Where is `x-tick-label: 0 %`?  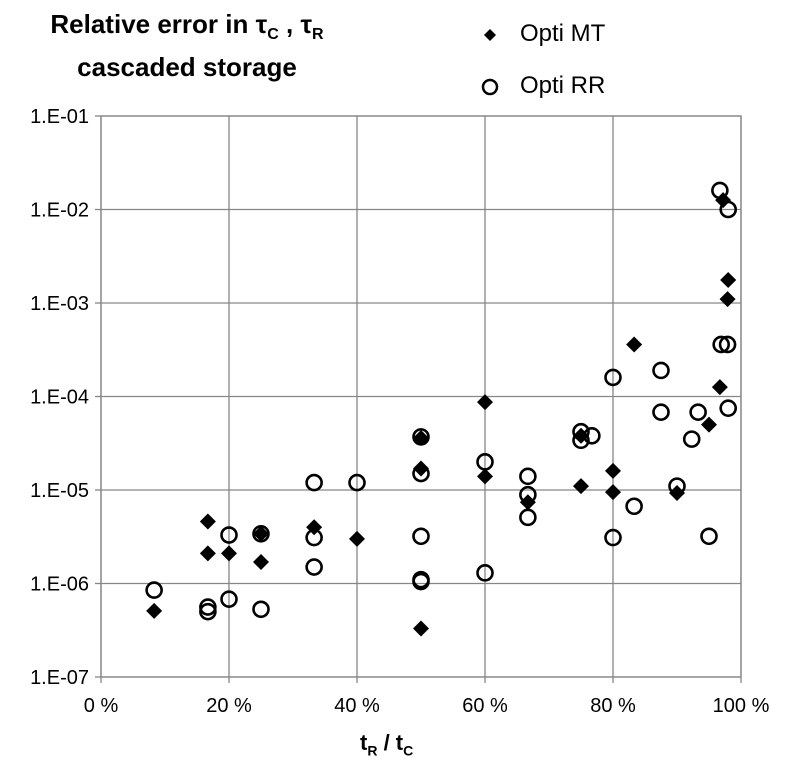
x-tick-label: 0 % is located at coordinates (101, 706).